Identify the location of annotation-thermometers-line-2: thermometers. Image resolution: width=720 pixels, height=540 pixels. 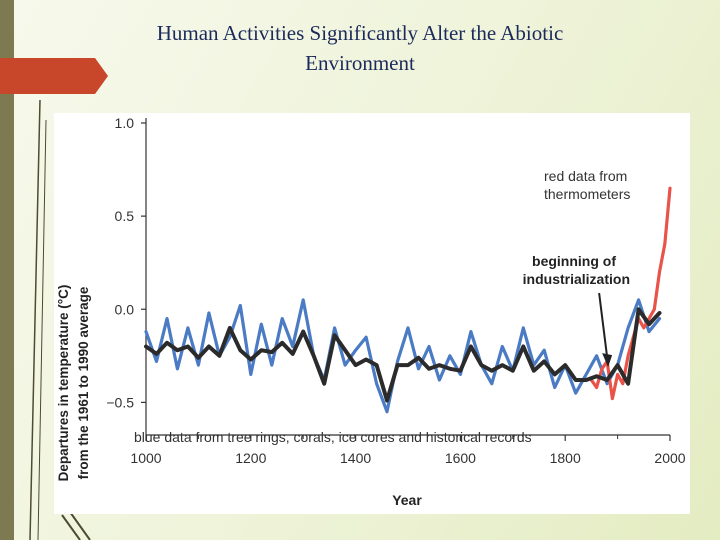
(587, 194).